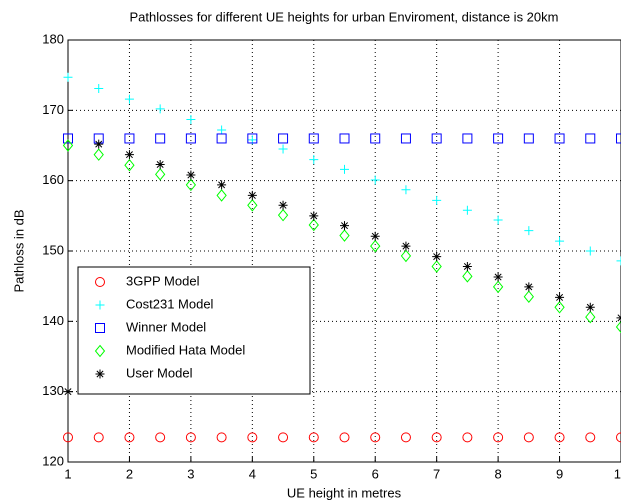 The height and width of the screenshot is (502, 621). I want to click on legend-label: Modified Hata Model, so click(185, 349).